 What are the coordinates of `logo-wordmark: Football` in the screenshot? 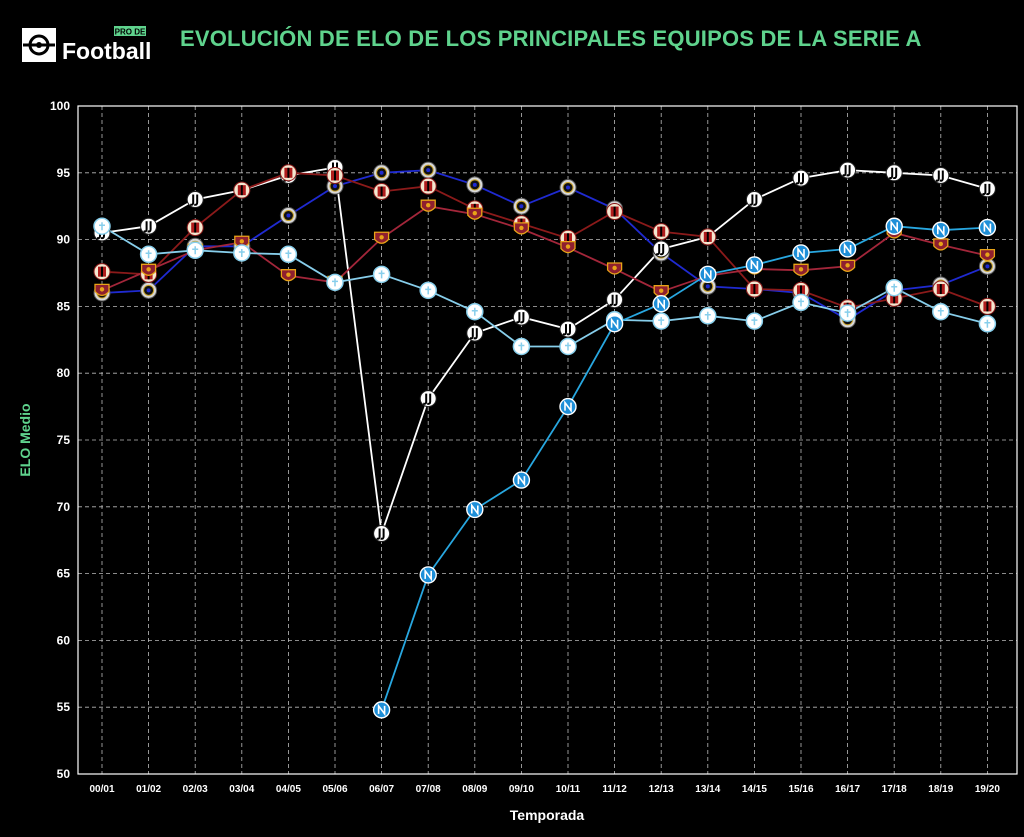 It's located at (106, 50).